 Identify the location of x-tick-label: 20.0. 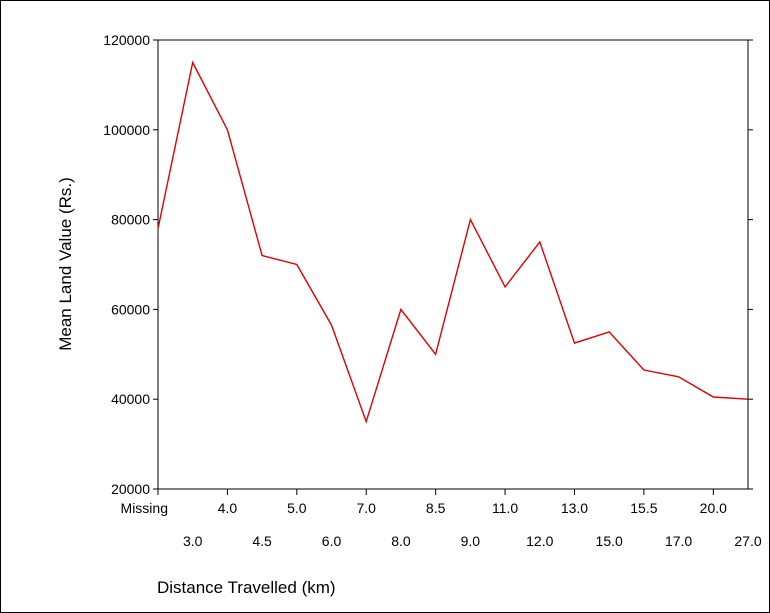
(713, 508).